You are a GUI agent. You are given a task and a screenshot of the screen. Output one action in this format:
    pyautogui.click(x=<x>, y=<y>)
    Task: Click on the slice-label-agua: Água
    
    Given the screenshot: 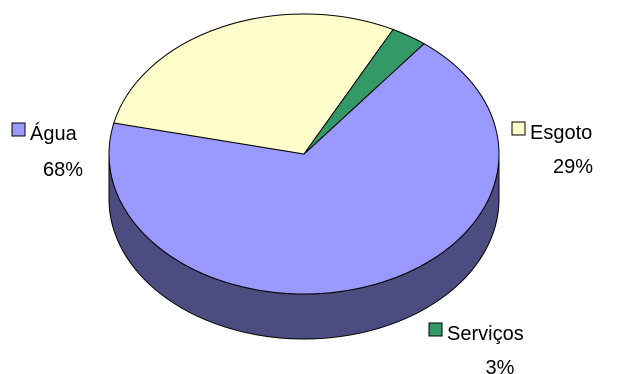 What is the action you would take?
    pyautogui.click(x=54, y=133)
    